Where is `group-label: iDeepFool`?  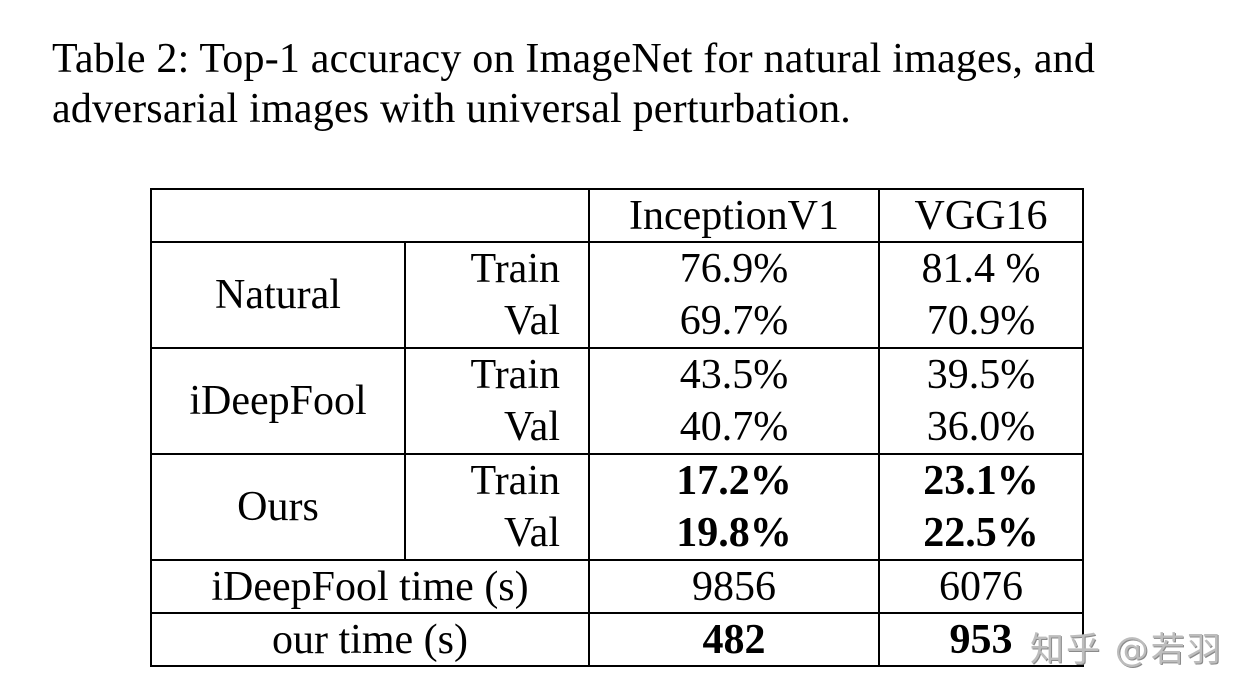
group-label: iDeepFool is located at coordinates (278, 401).